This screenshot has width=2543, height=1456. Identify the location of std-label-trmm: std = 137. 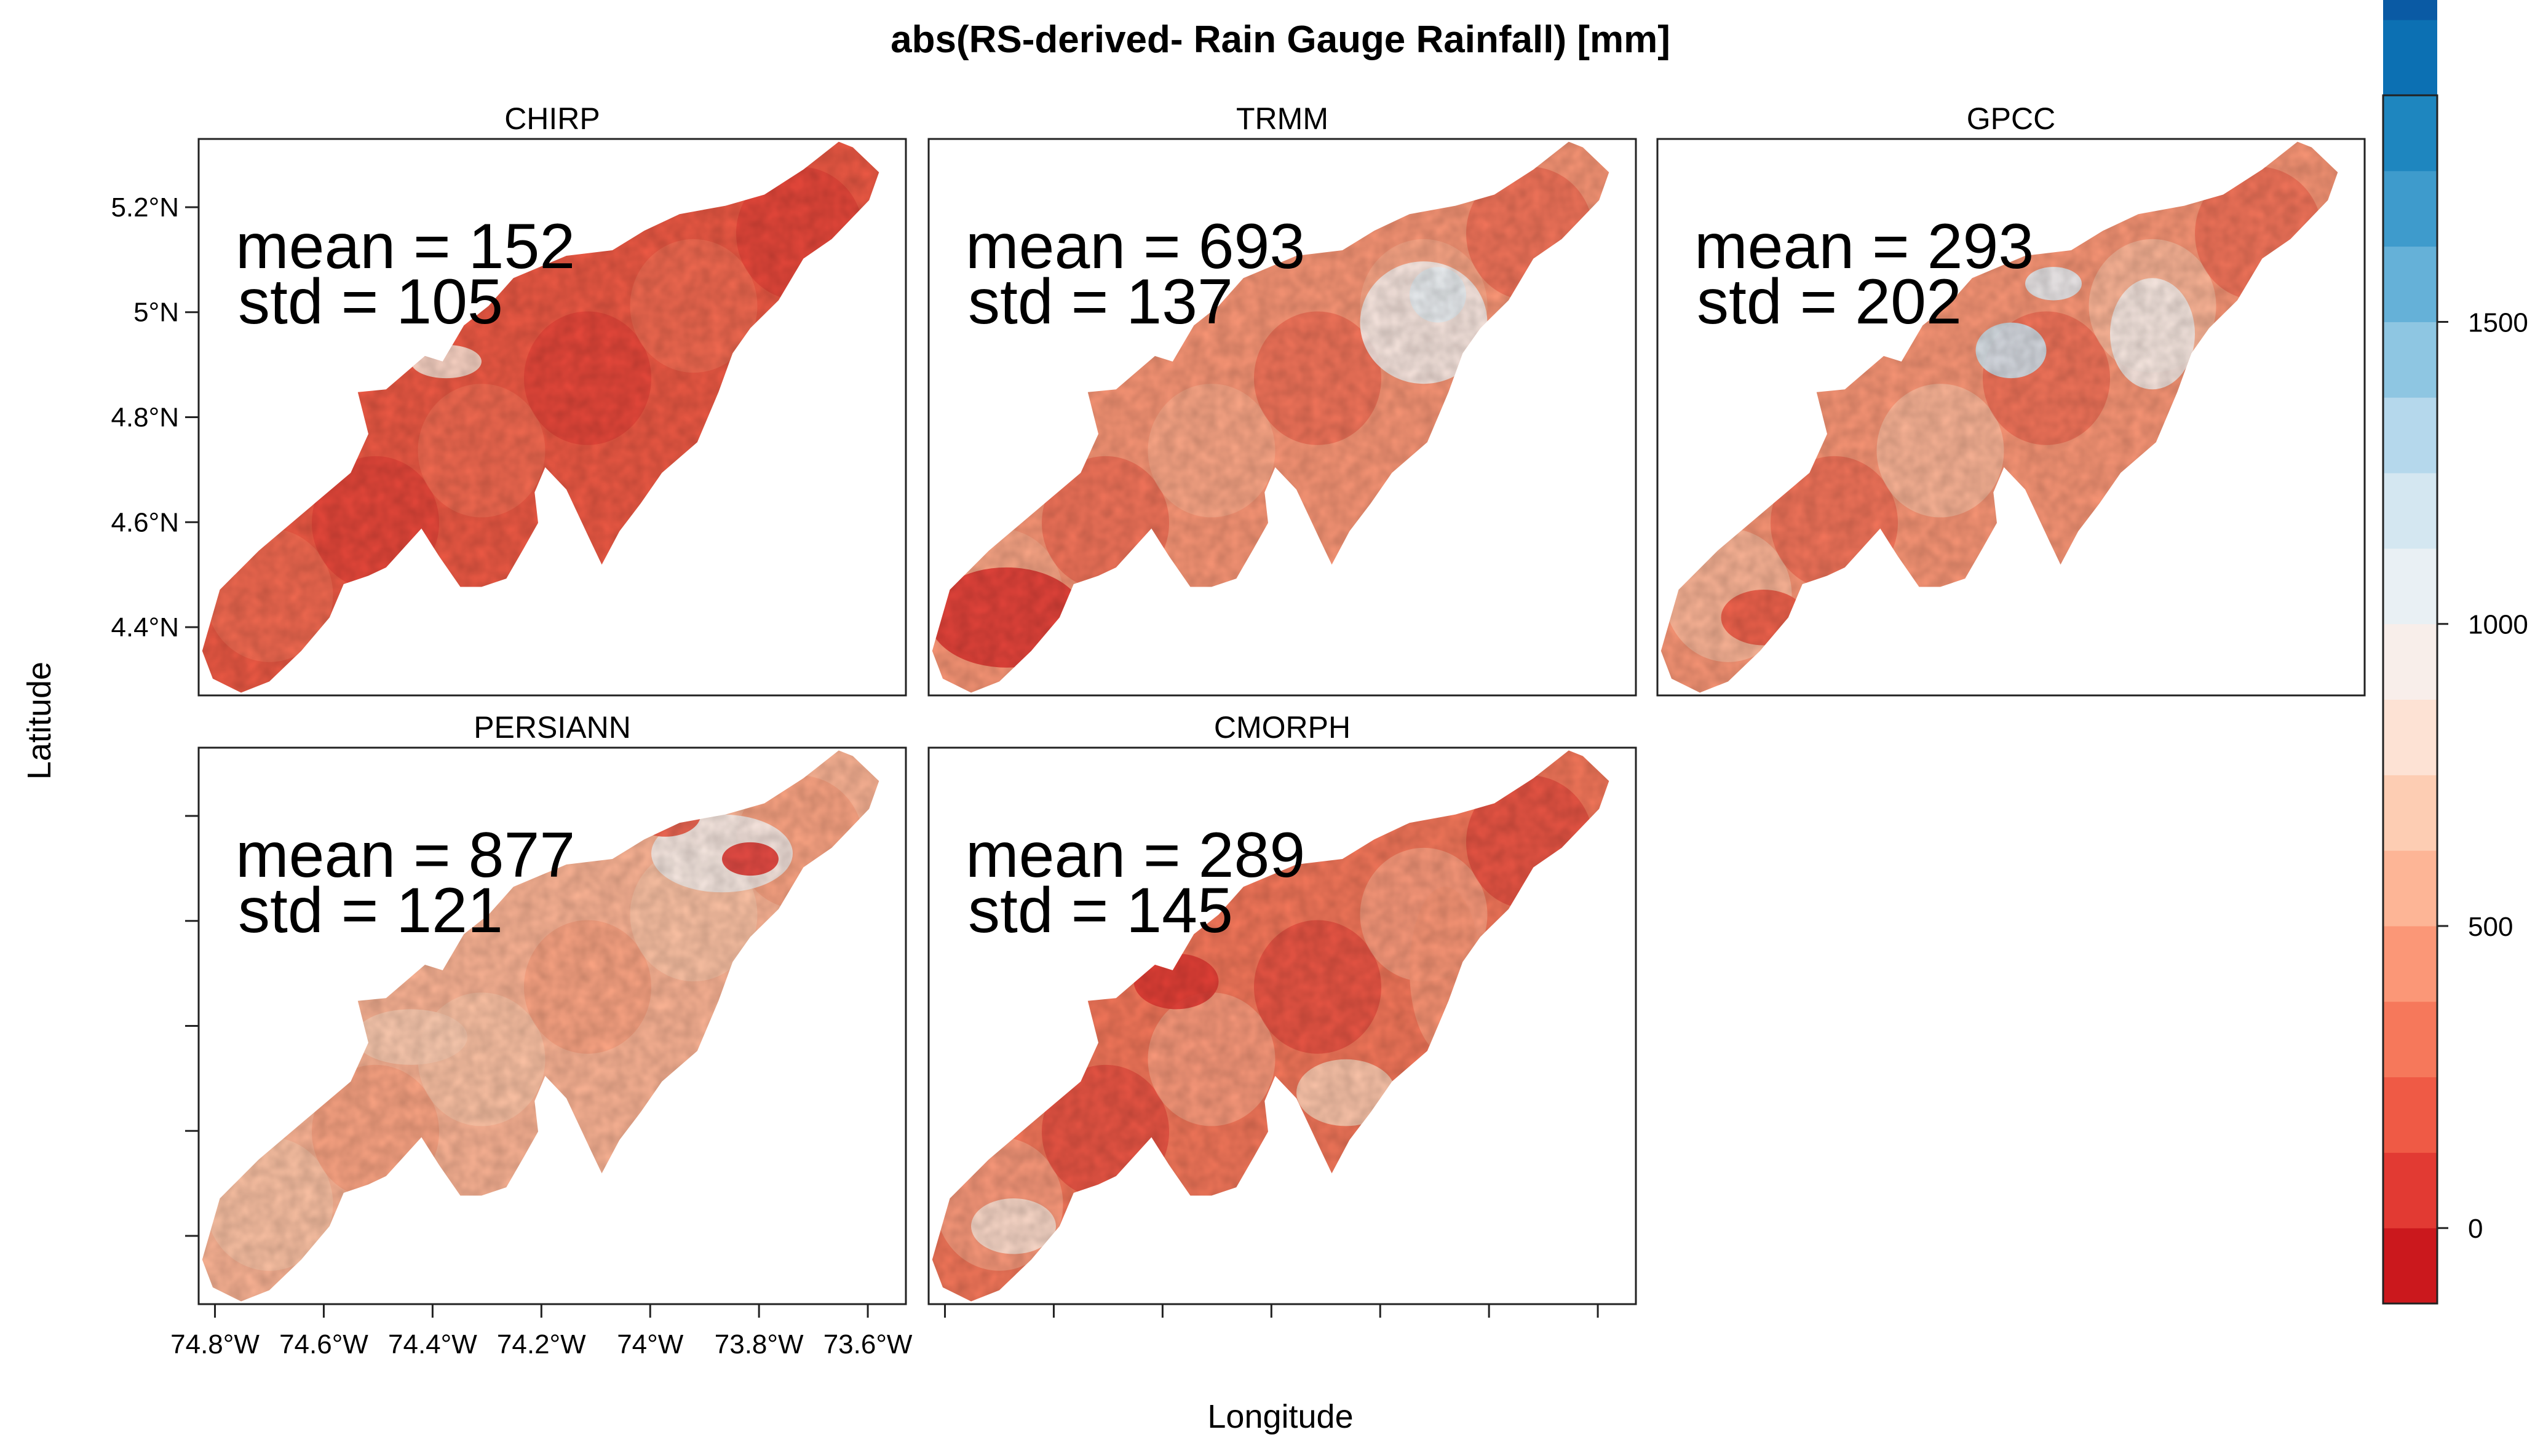
(1100, 302).